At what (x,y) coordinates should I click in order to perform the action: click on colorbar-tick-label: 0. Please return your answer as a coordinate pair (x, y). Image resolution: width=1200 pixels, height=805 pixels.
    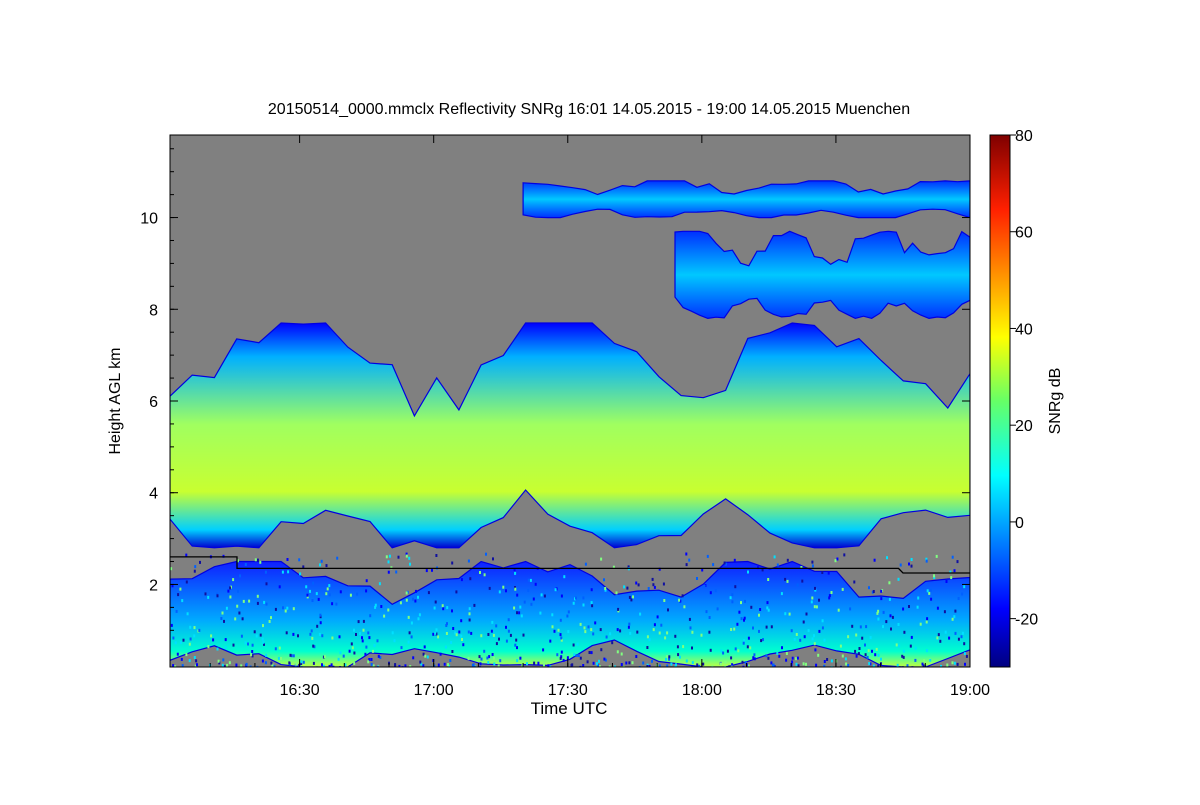
    Looking at the image, I should click on (1019, 523).